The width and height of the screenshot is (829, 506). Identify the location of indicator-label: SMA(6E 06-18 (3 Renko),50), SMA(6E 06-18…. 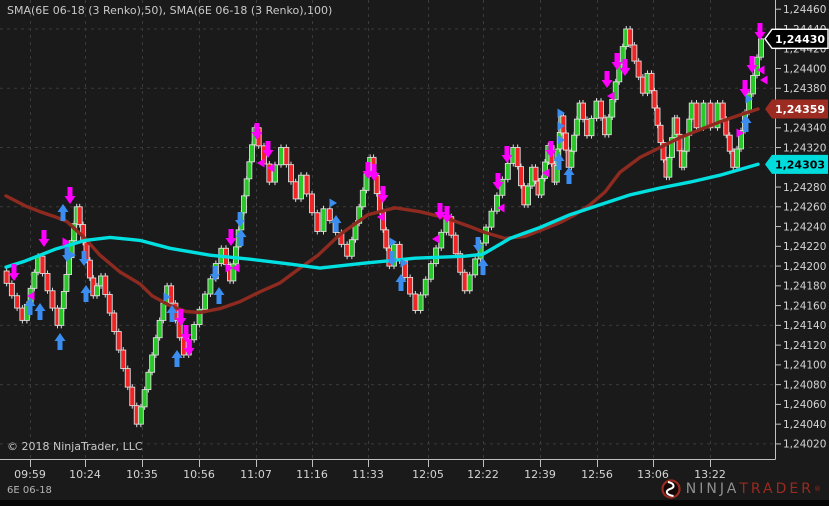
(170, 10).